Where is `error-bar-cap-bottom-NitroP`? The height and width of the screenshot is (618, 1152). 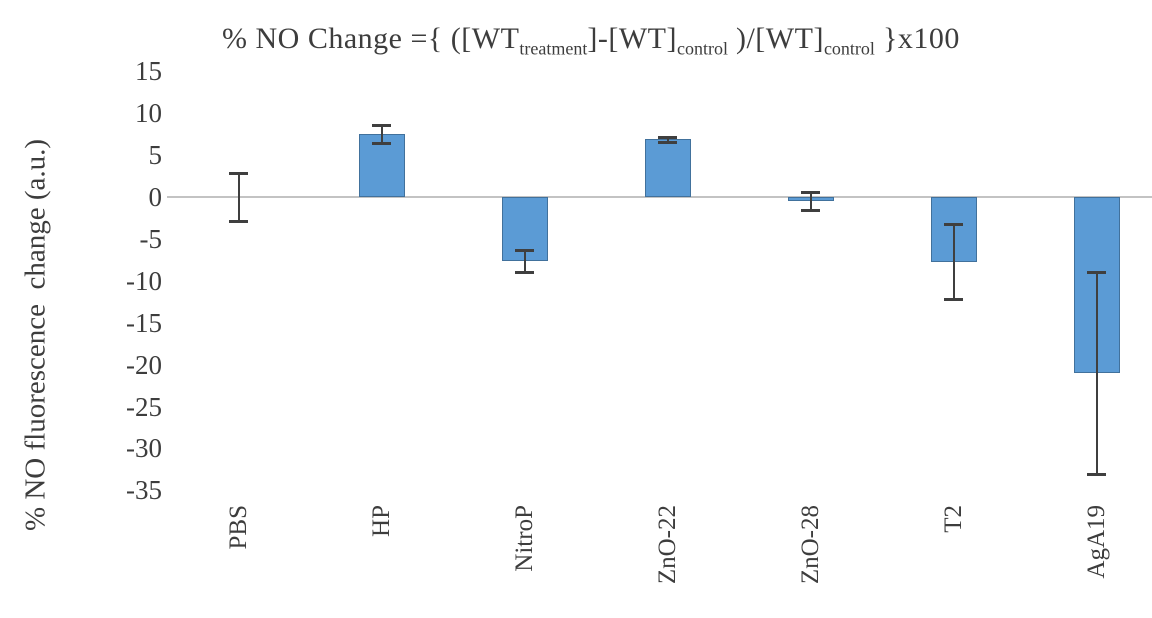
error-bar-cap-bottom-NitroP is located at coordinates (524, 272).